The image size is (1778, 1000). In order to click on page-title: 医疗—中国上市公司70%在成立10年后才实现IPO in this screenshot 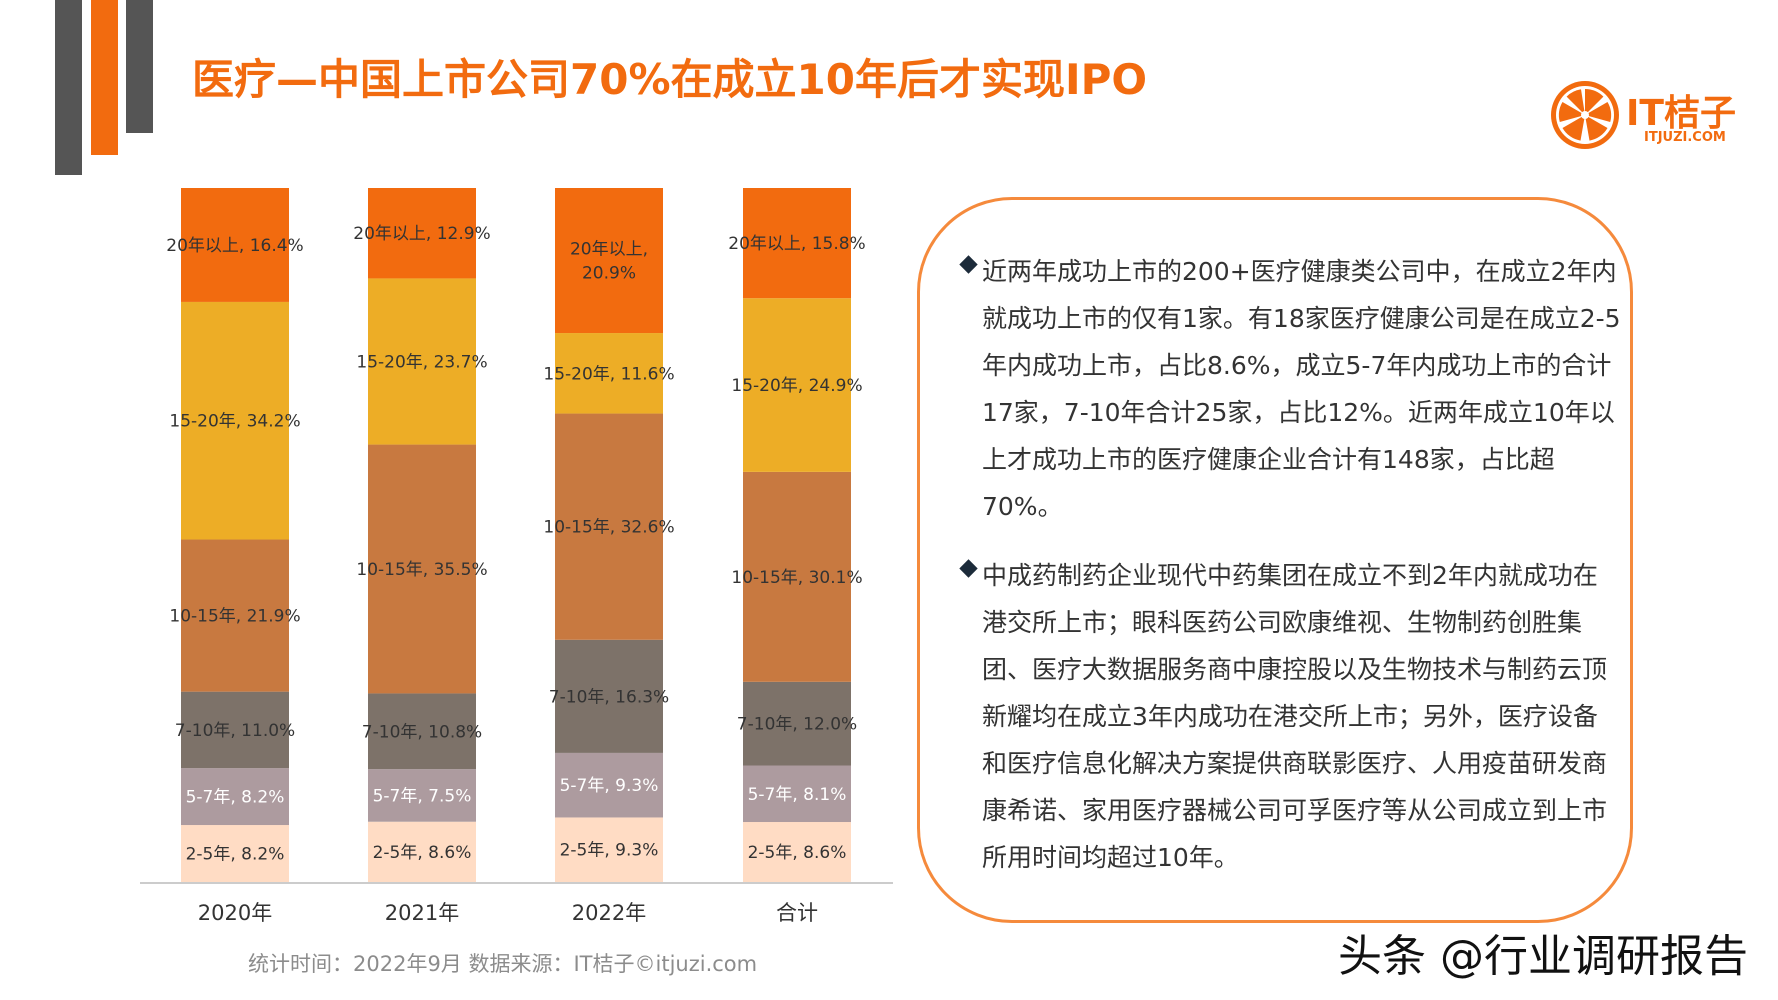, I will do `click(670, 79)`.